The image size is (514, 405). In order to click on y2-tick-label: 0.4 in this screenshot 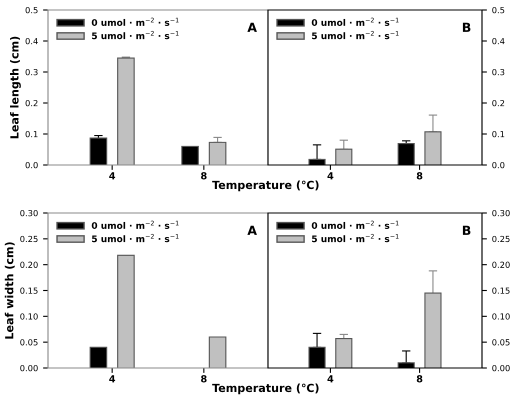, I will do `click(498, 41)`.